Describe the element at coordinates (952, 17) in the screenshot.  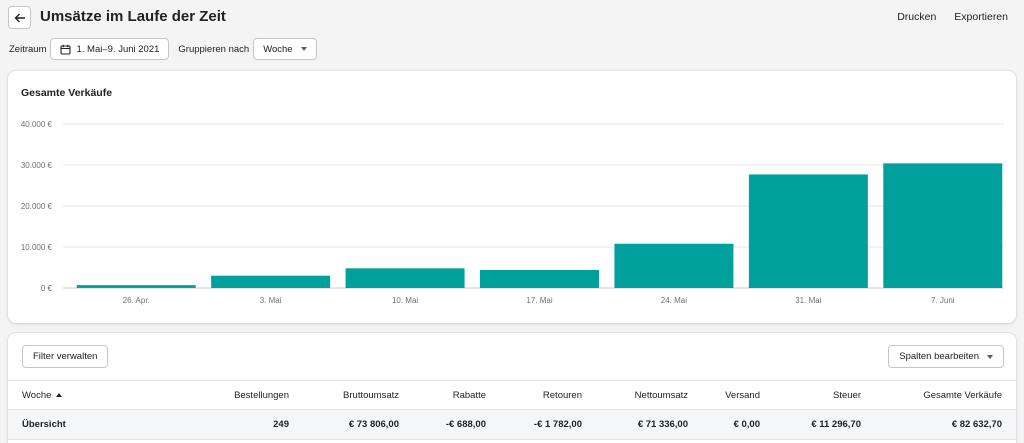
I see `header-actions: Drucken Exportieren` at that location.